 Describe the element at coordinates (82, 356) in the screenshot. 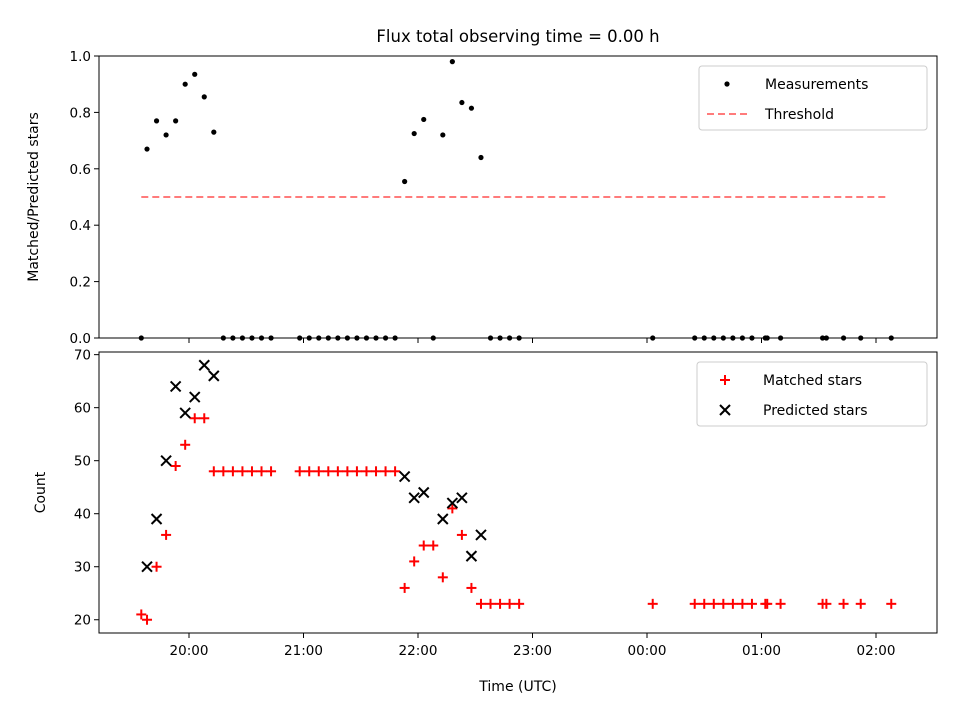

I see `y-tick-label: 70` at that location.